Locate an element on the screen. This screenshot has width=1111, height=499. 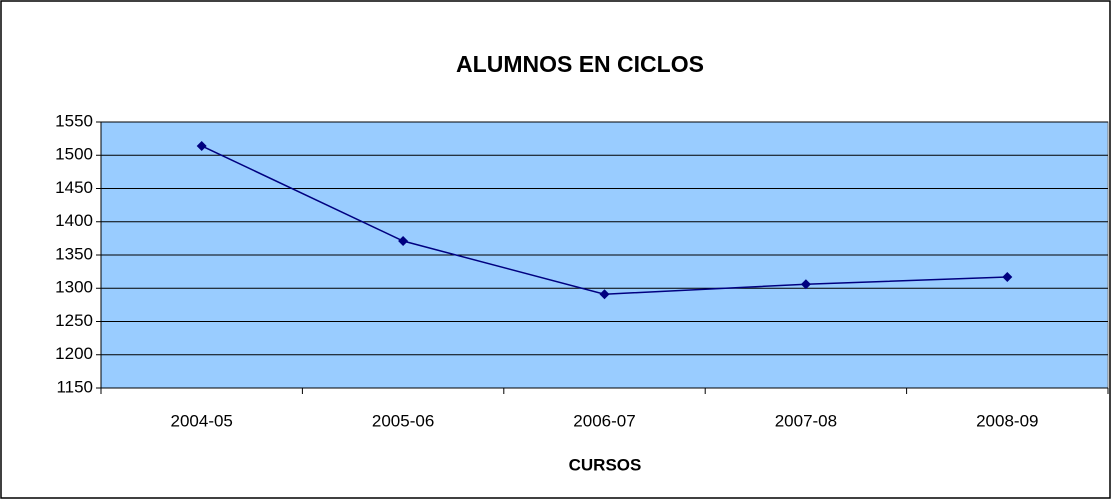
y-tick-label: 1150 is located at coordinates (74, 386).